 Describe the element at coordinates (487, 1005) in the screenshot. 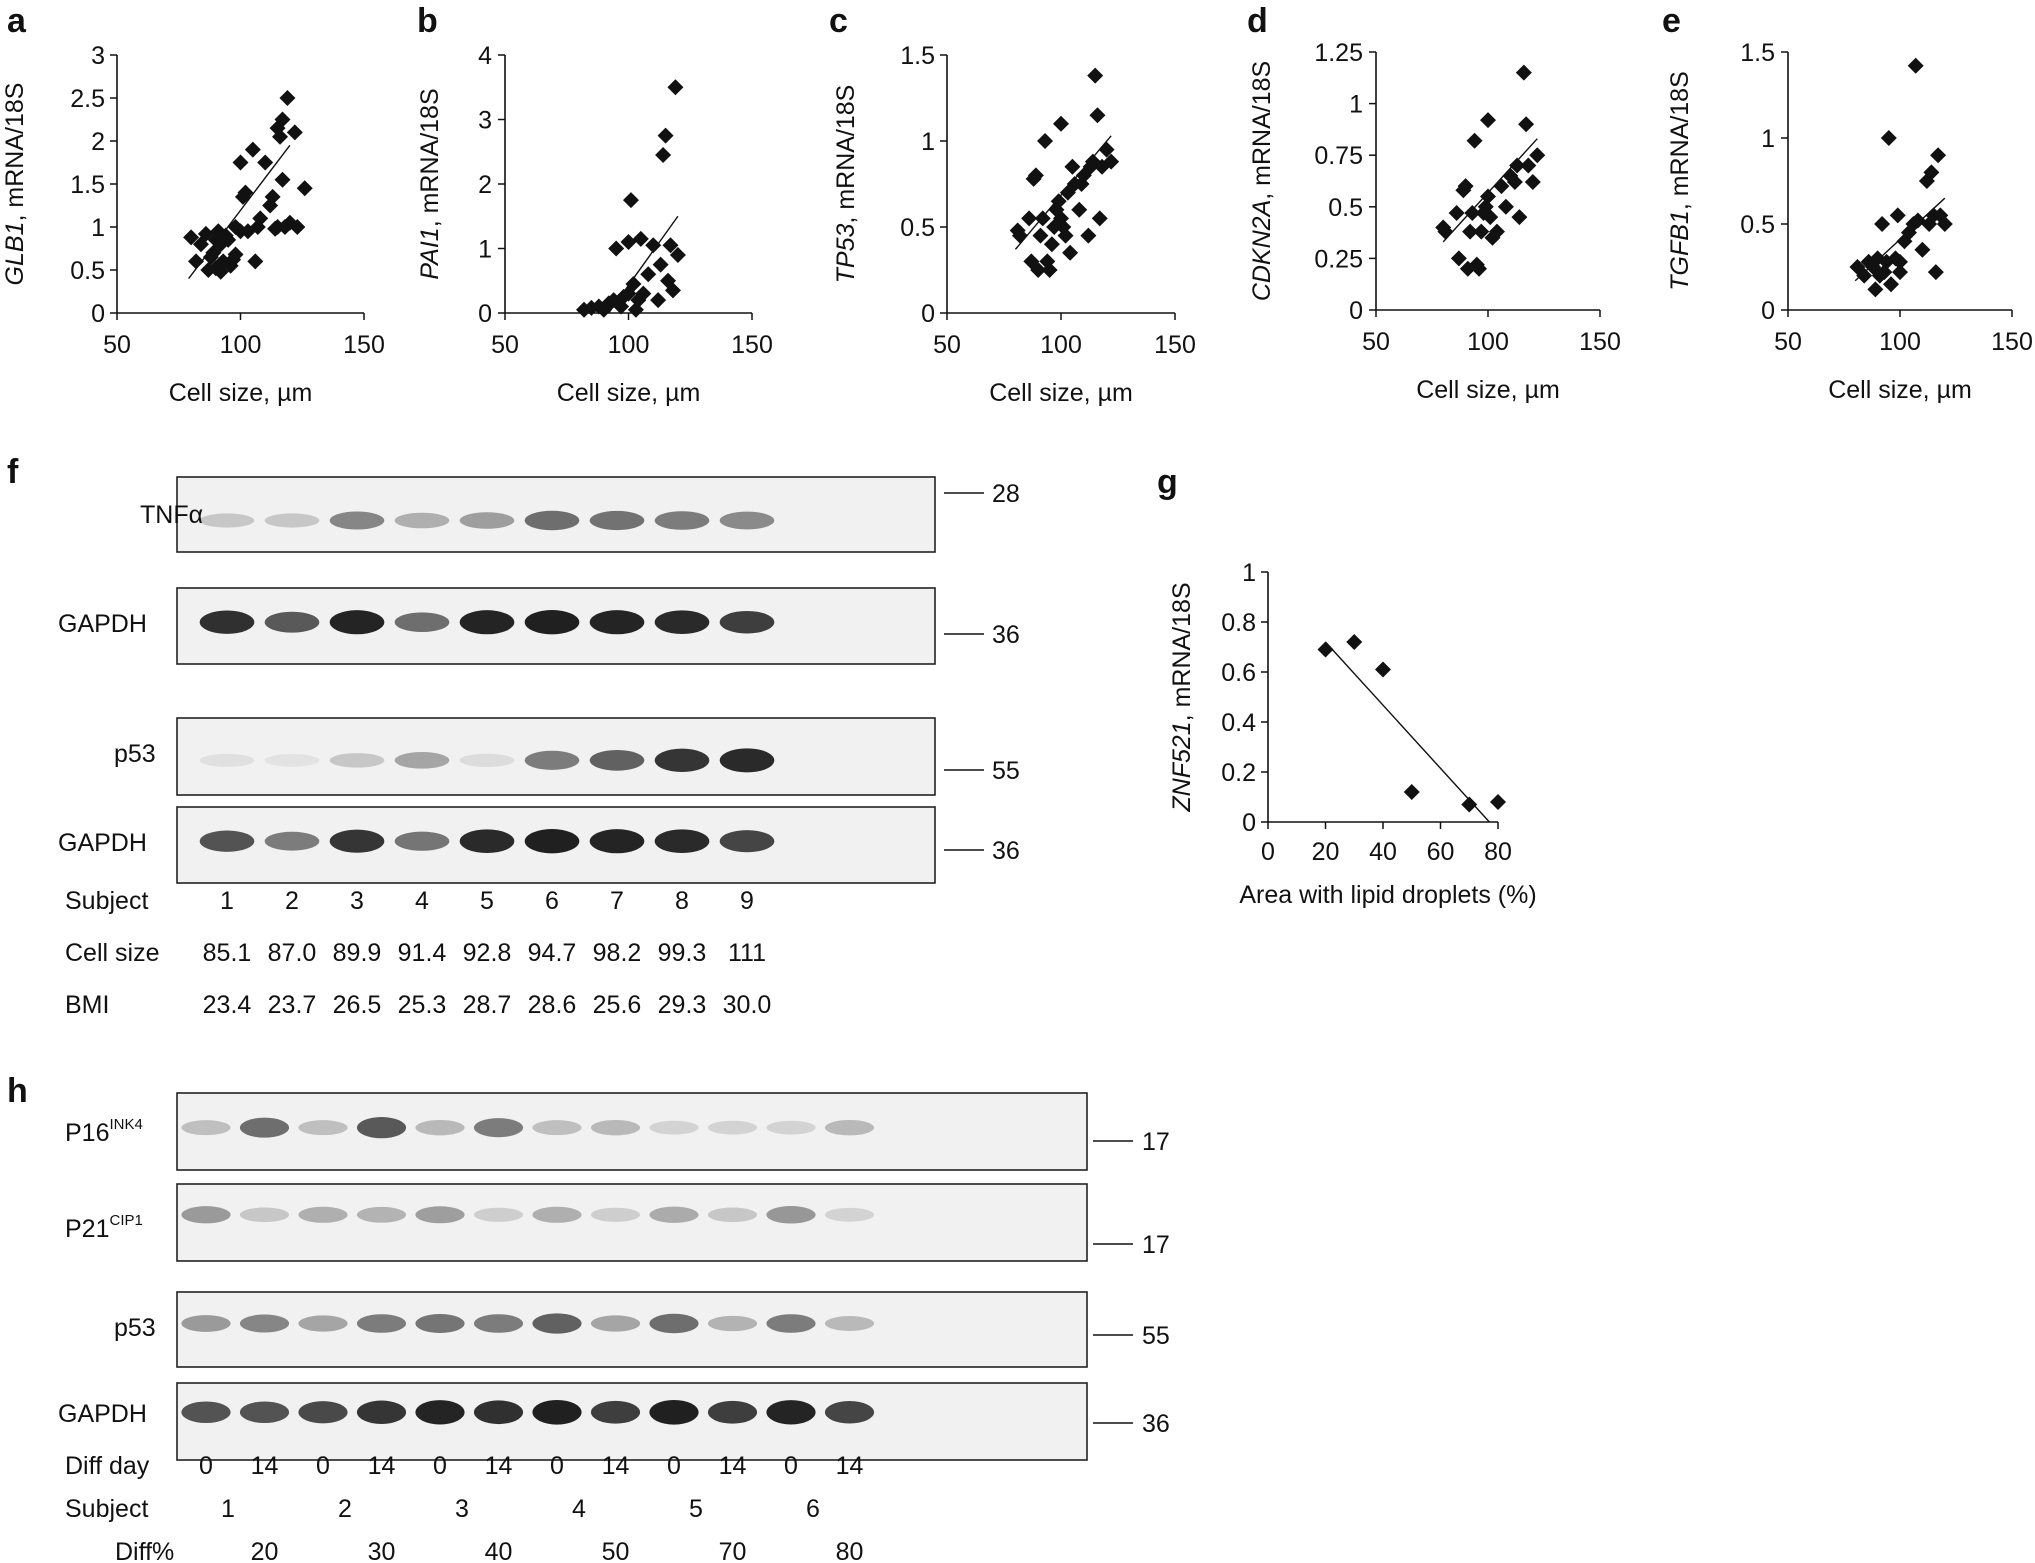

I see `row-value: 28.7` at that location.